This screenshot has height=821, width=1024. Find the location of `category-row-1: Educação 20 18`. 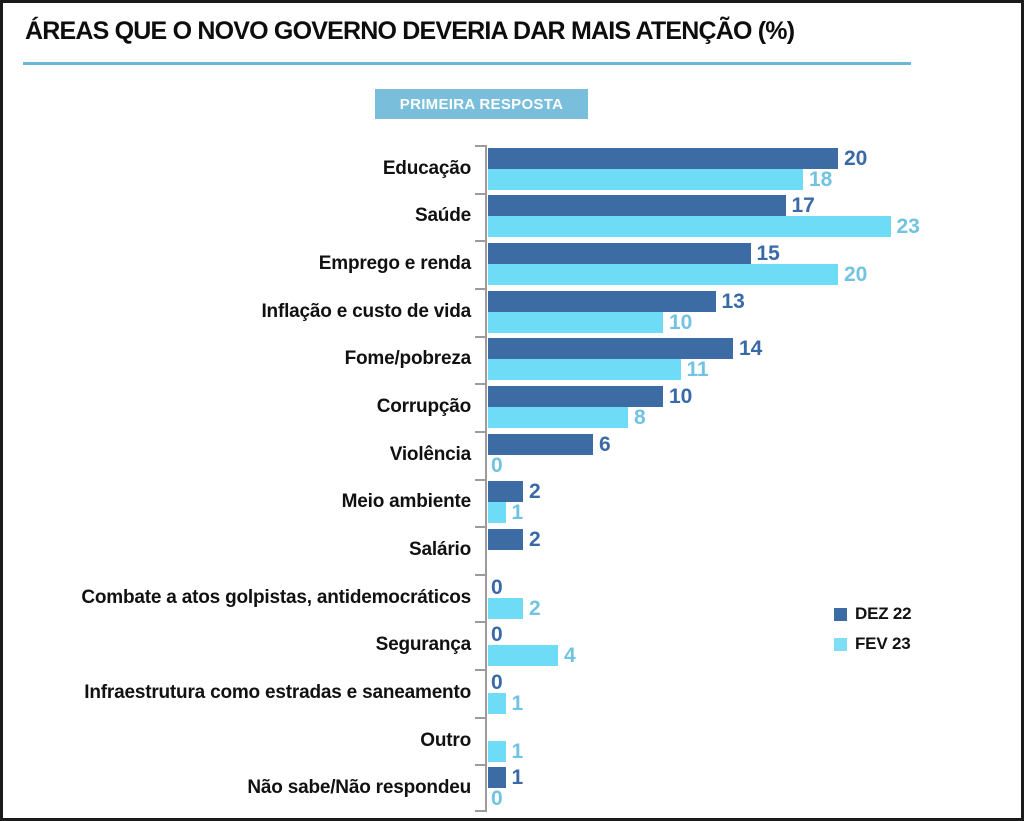

category-row-1: Educação 20 18 is located at coordinates (512, 169).